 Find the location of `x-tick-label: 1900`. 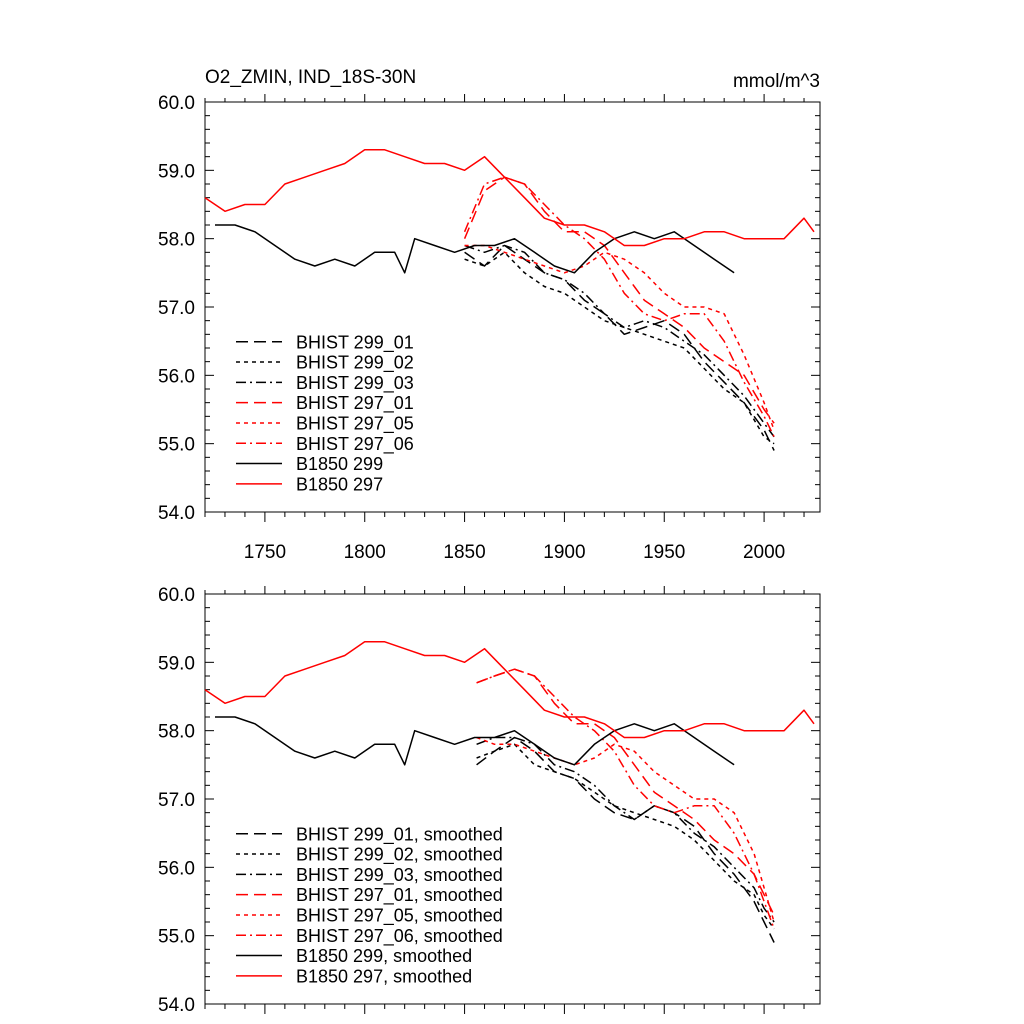

x-tick-label: 1900 is located at coordinates (564, 552).